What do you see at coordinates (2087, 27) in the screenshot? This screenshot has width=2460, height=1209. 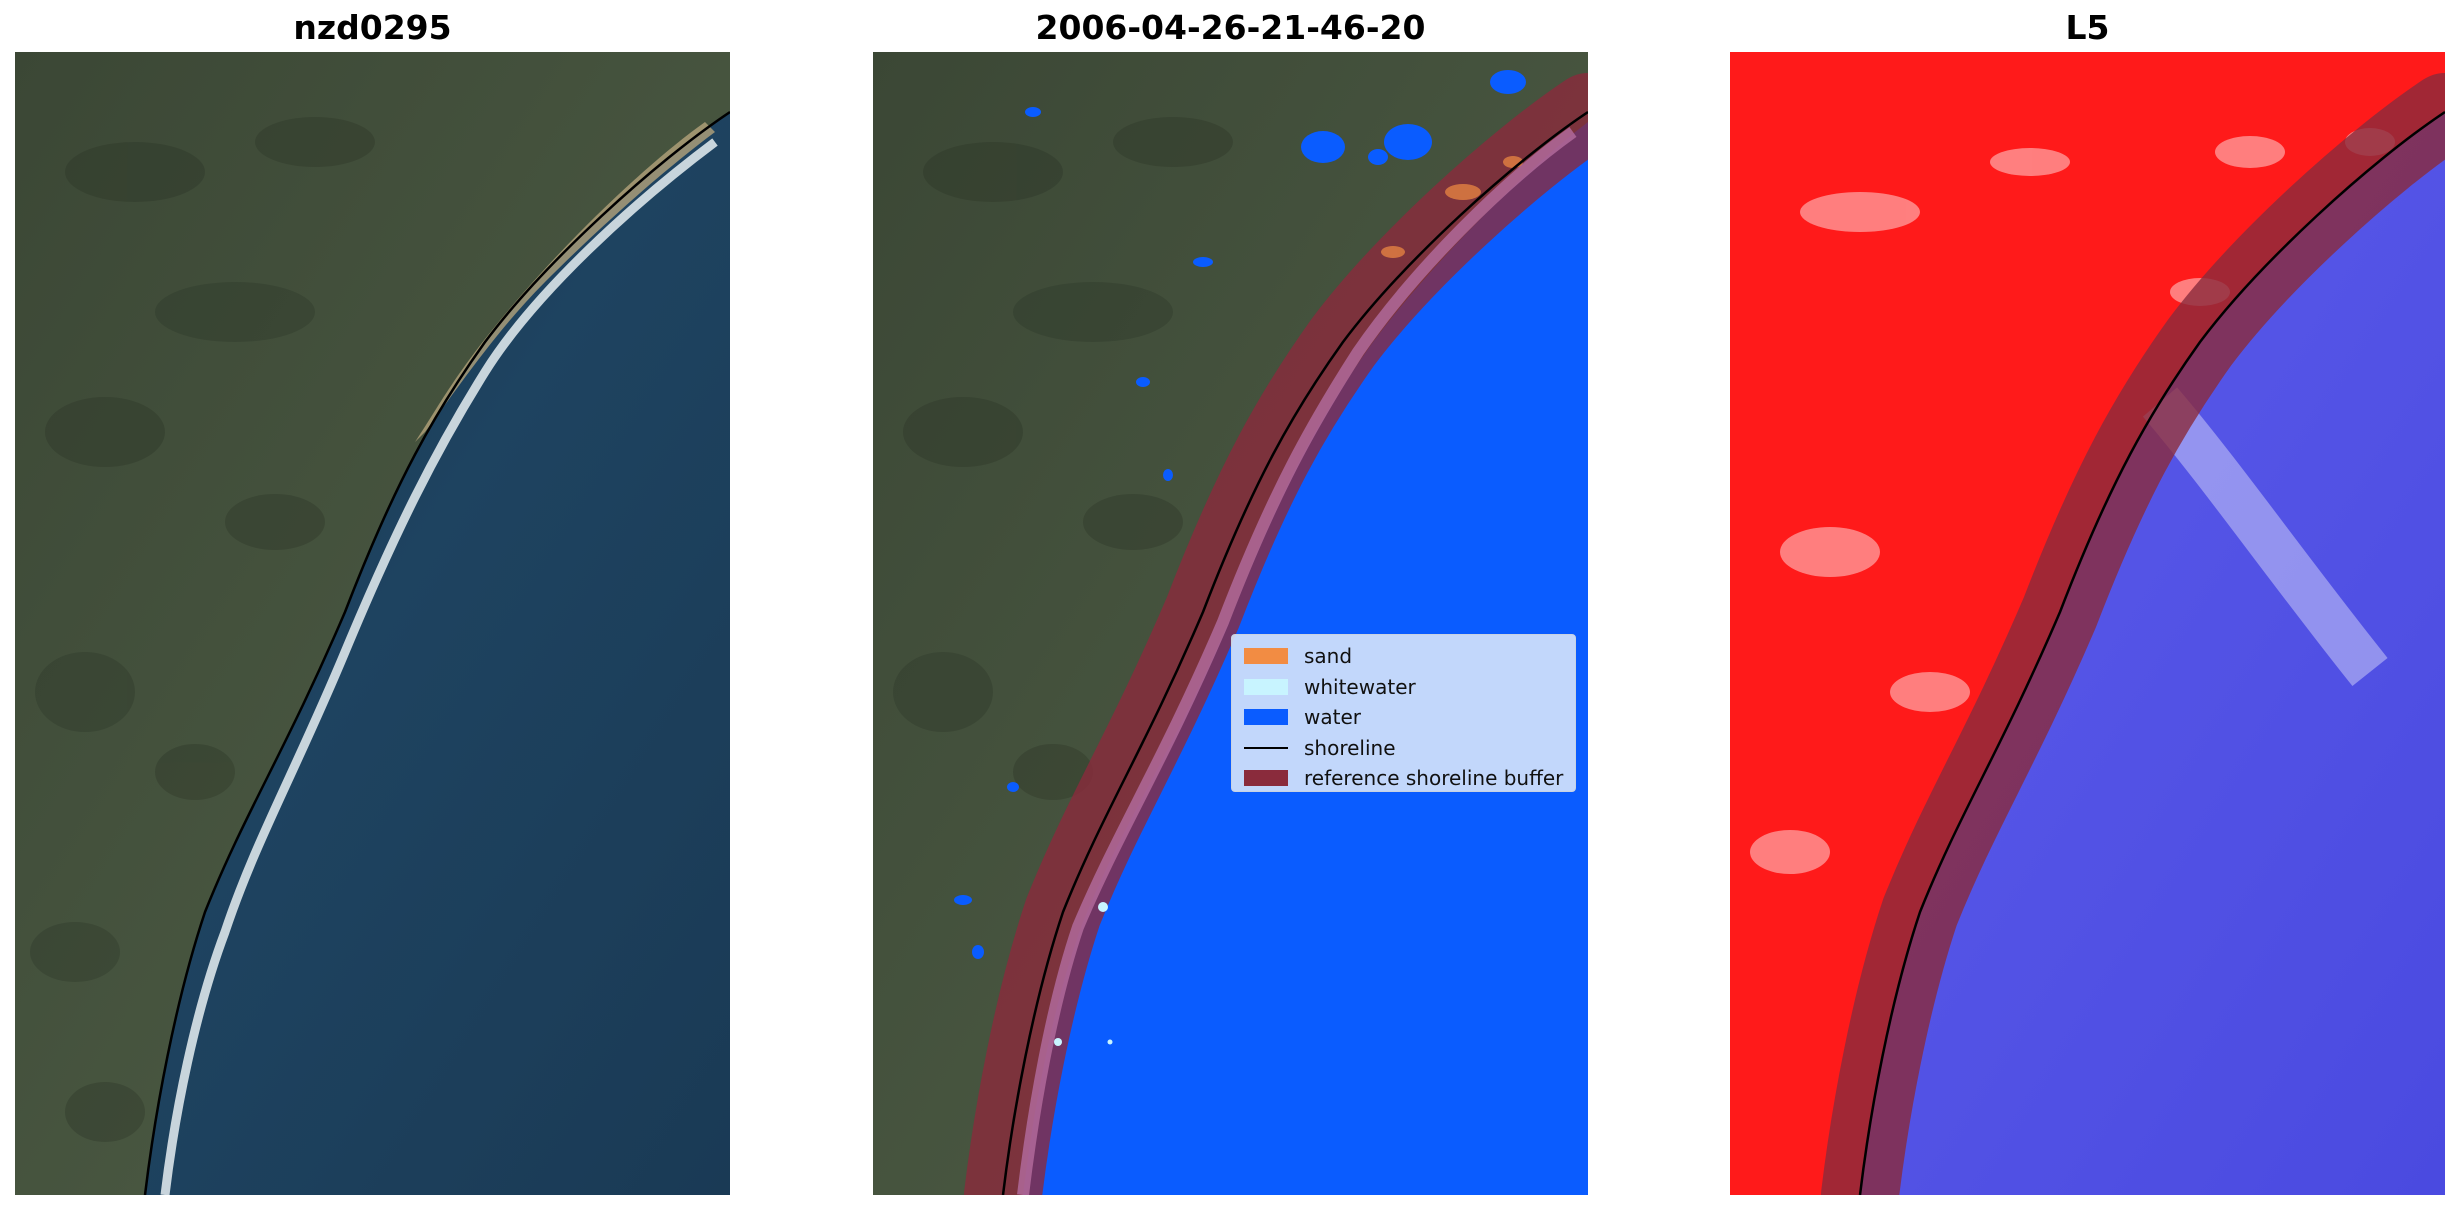 I see `panel-title-index: L5` at bounding box center [2087, 27].